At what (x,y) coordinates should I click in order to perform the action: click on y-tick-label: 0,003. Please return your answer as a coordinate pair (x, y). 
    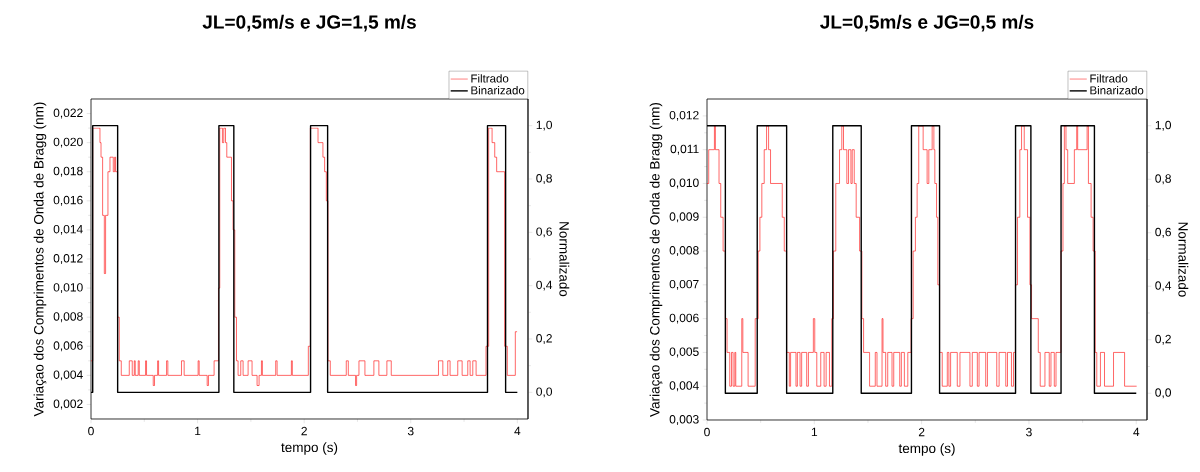
    Looking at the image, I should click on (684, 420).